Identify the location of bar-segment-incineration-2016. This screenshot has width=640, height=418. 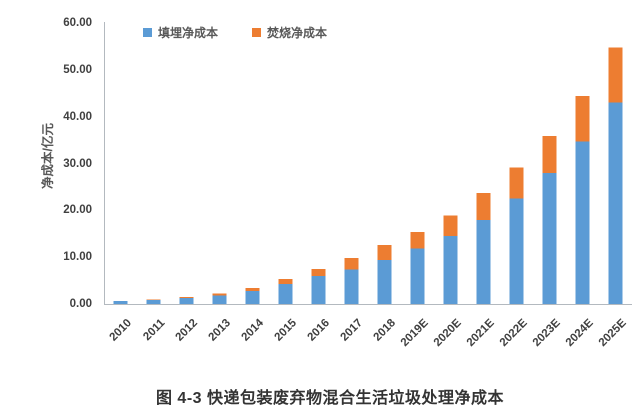
(318, 272).